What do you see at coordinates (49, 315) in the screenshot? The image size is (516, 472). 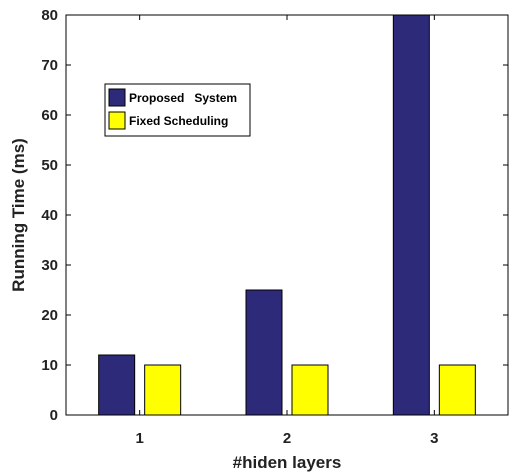 I see `y-tick-label: 20` at bounding box center [49, 315].